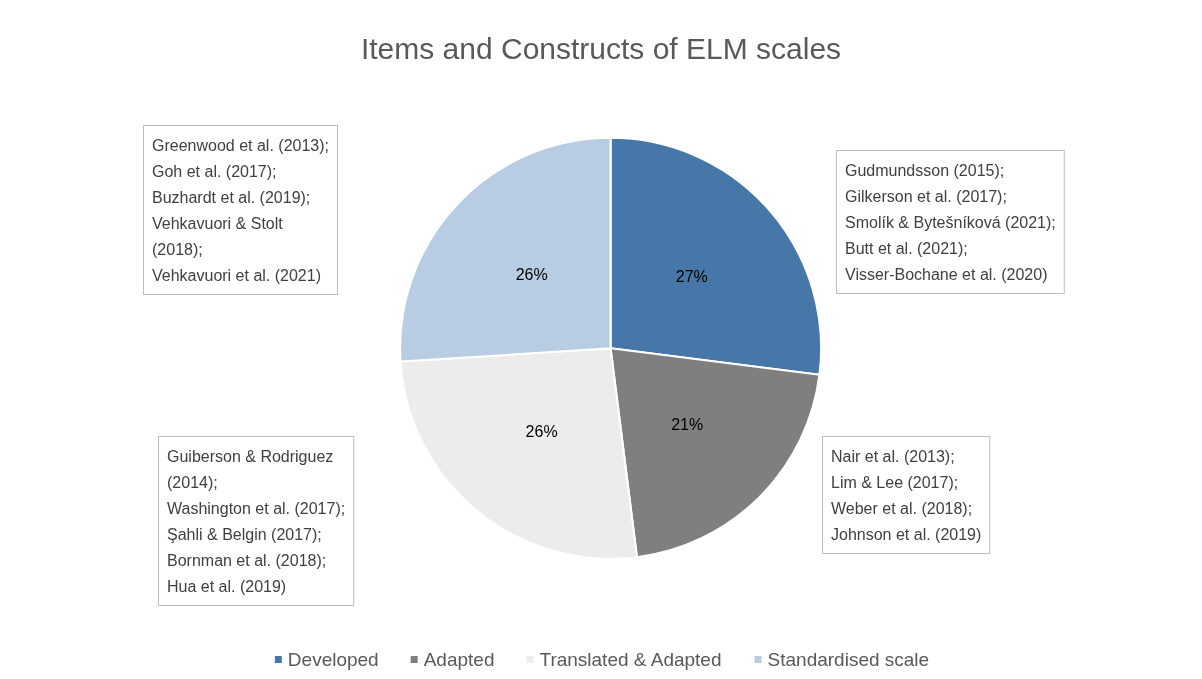  Describe the element at coordinates (950, 222) in the screenshot. I see `text: Gudmundsson (2015); Gilkerson et al. (2017); Smolík & Bytešníková (2021); Butt et al. (2021); Visser-Bochane et al. (2020)` at that location.